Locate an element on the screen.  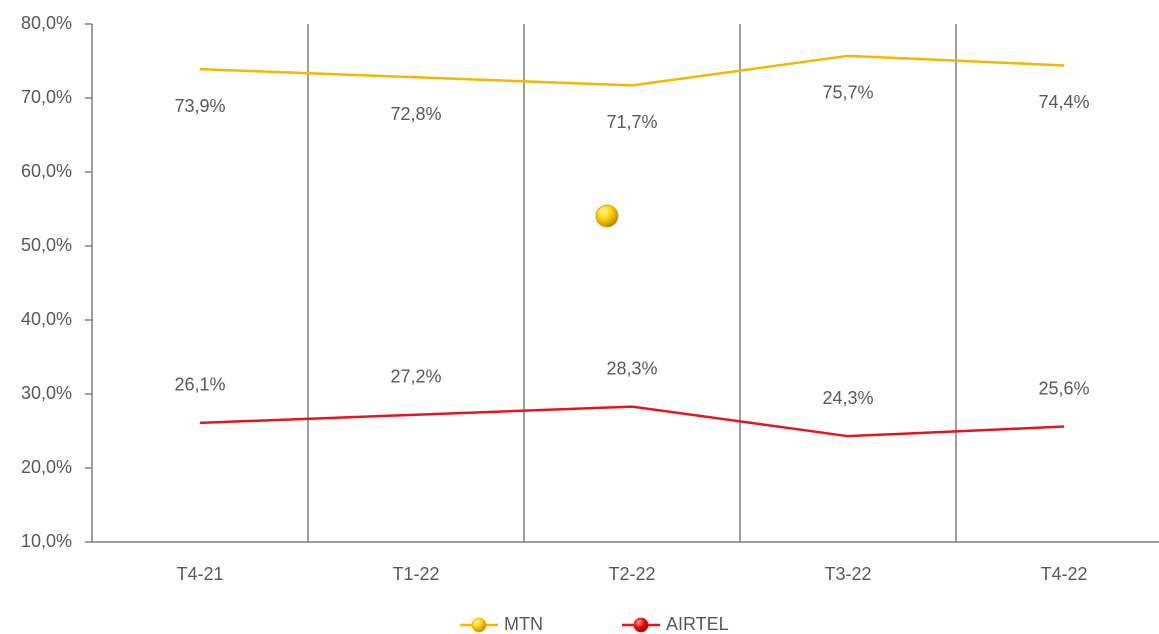
data-label: 25,6% is located at coordinates (1063, 388).